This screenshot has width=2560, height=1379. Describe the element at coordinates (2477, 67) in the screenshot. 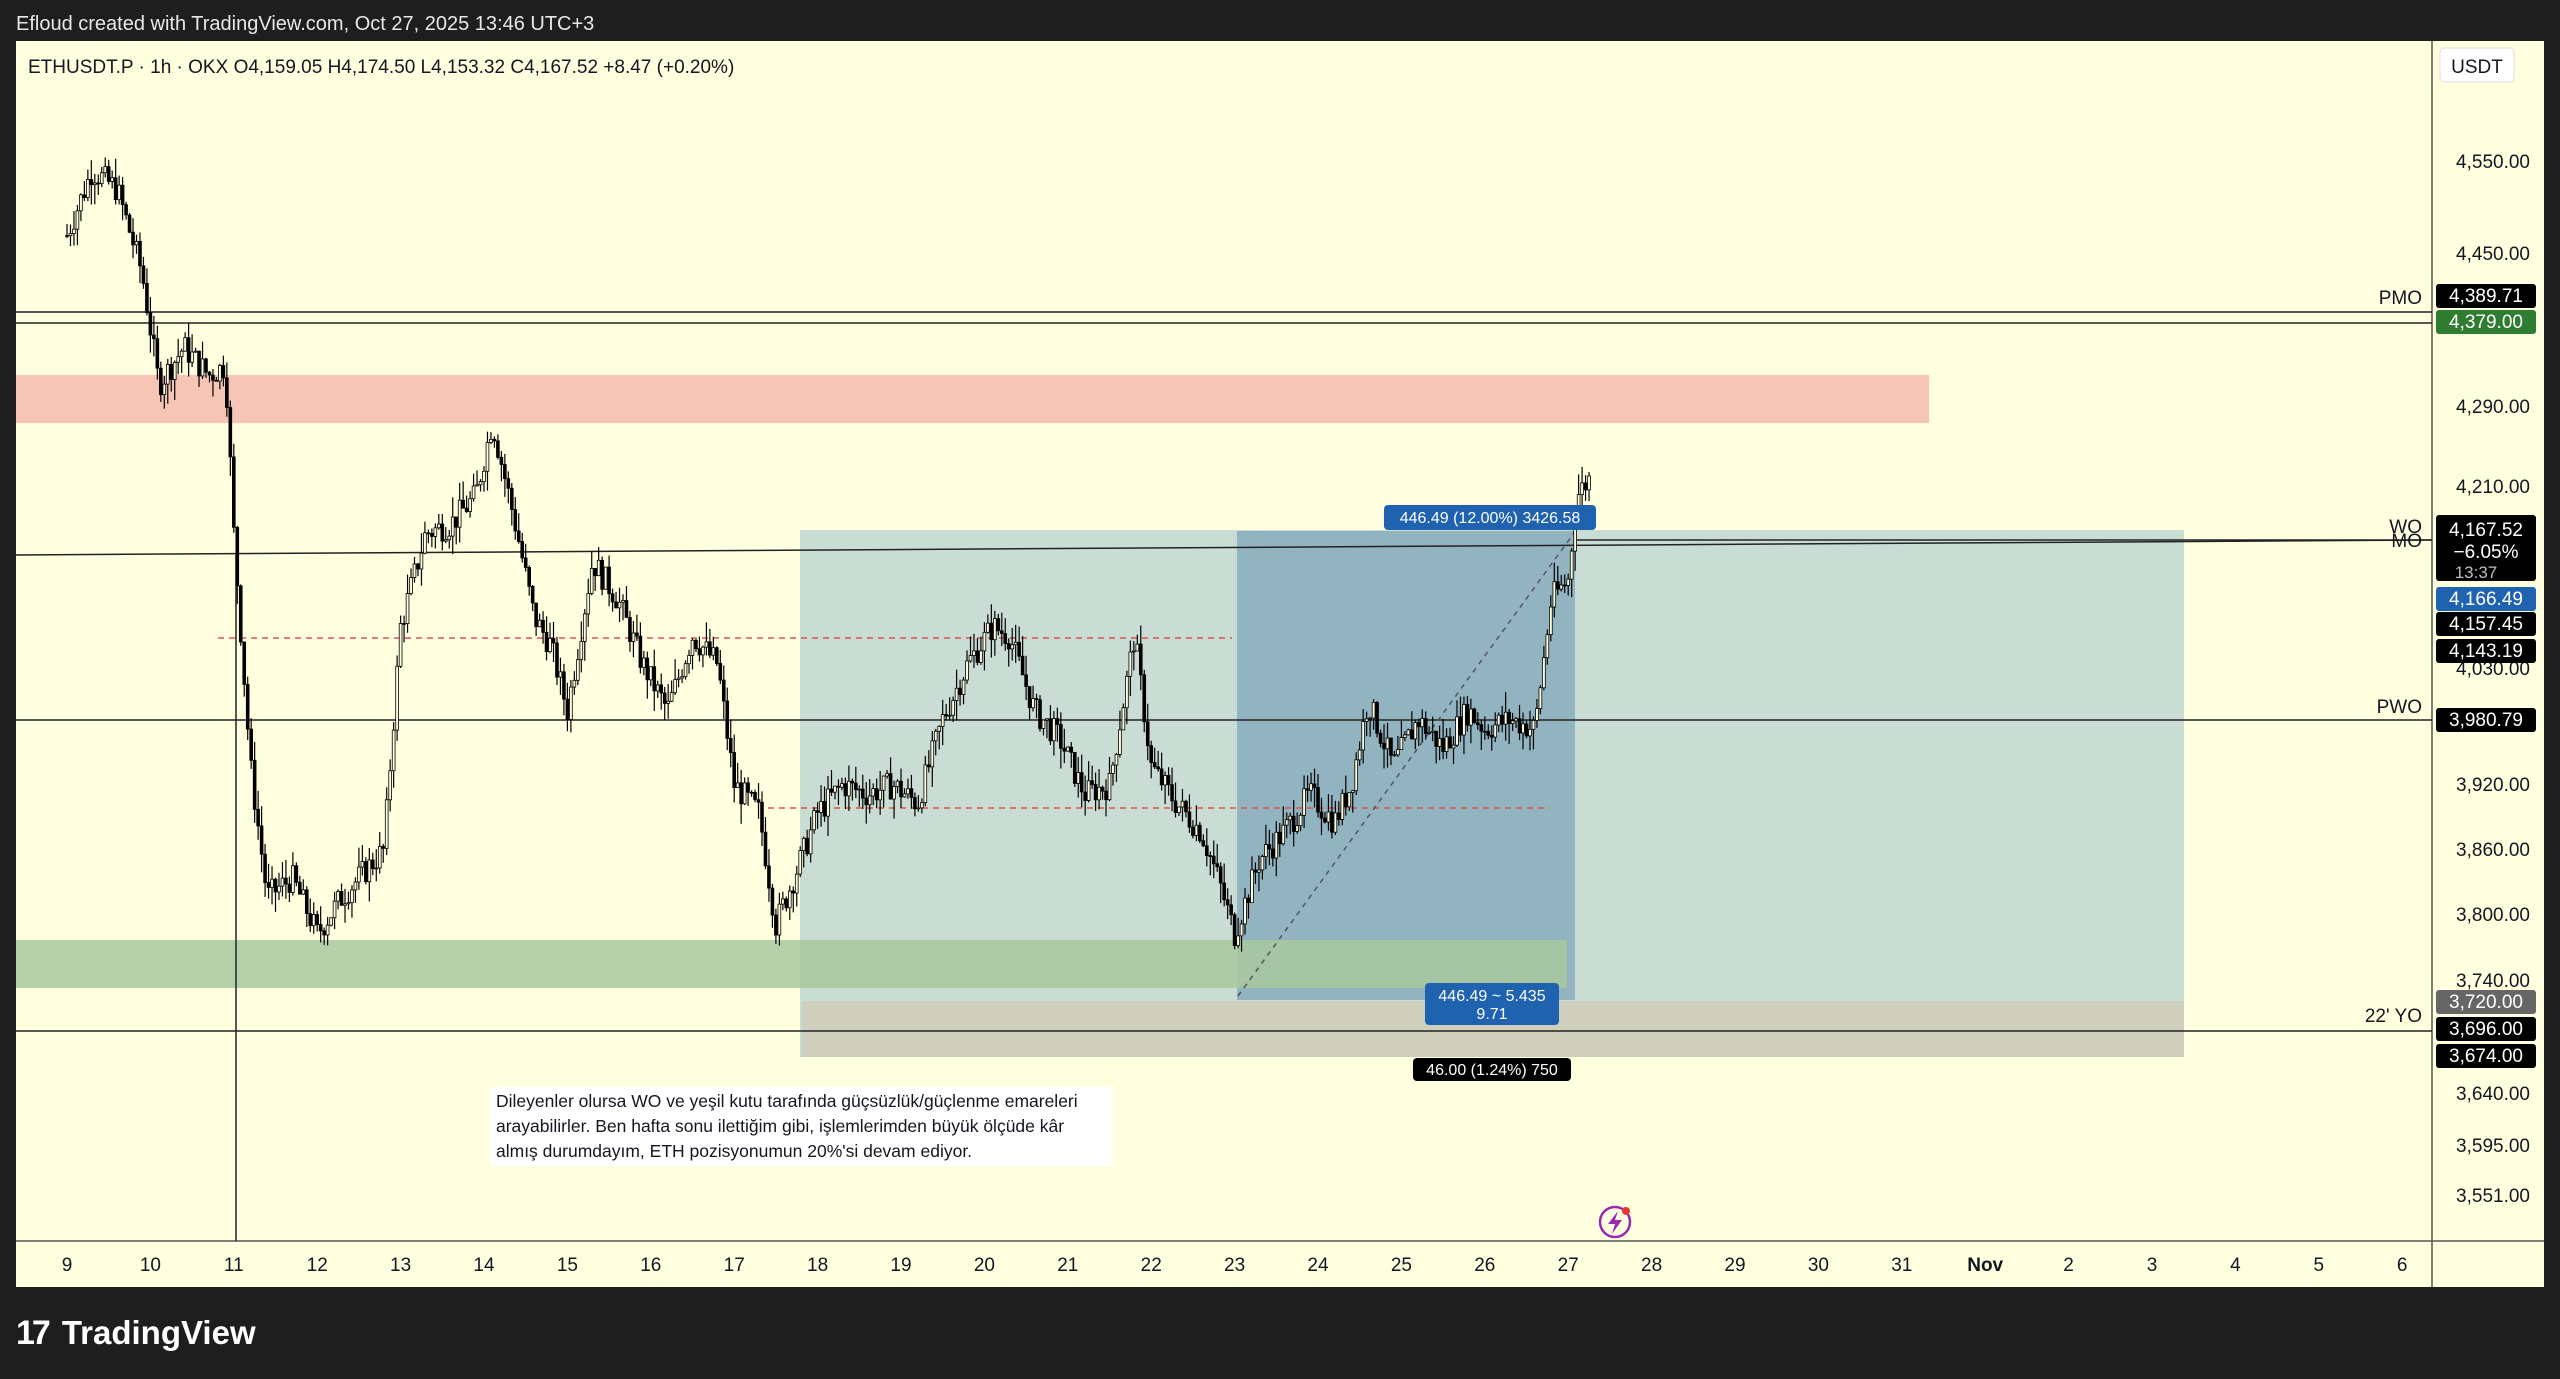

I see `currency-text: USDT` at that location.